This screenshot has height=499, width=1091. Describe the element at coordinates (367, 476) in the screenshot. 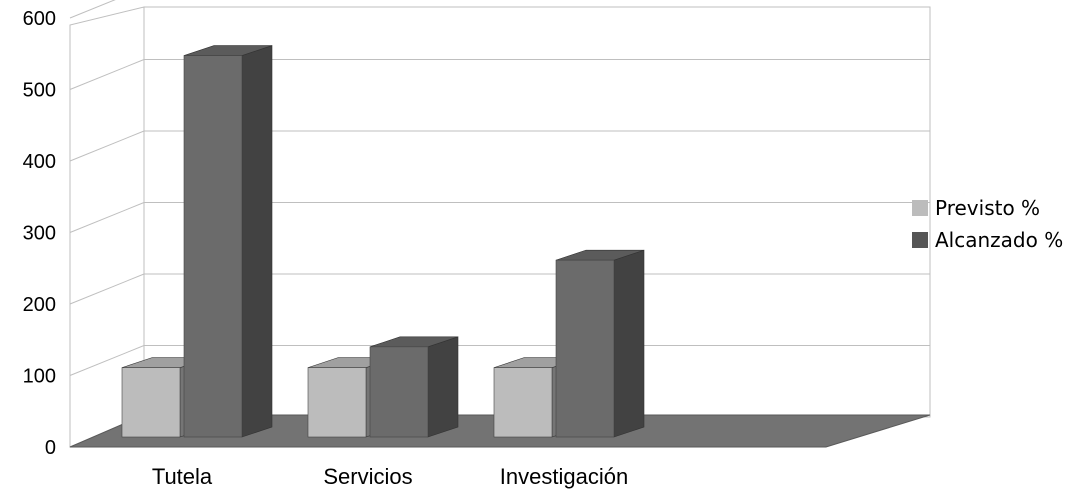

I see `x-tick-label: Servicios` at that location.